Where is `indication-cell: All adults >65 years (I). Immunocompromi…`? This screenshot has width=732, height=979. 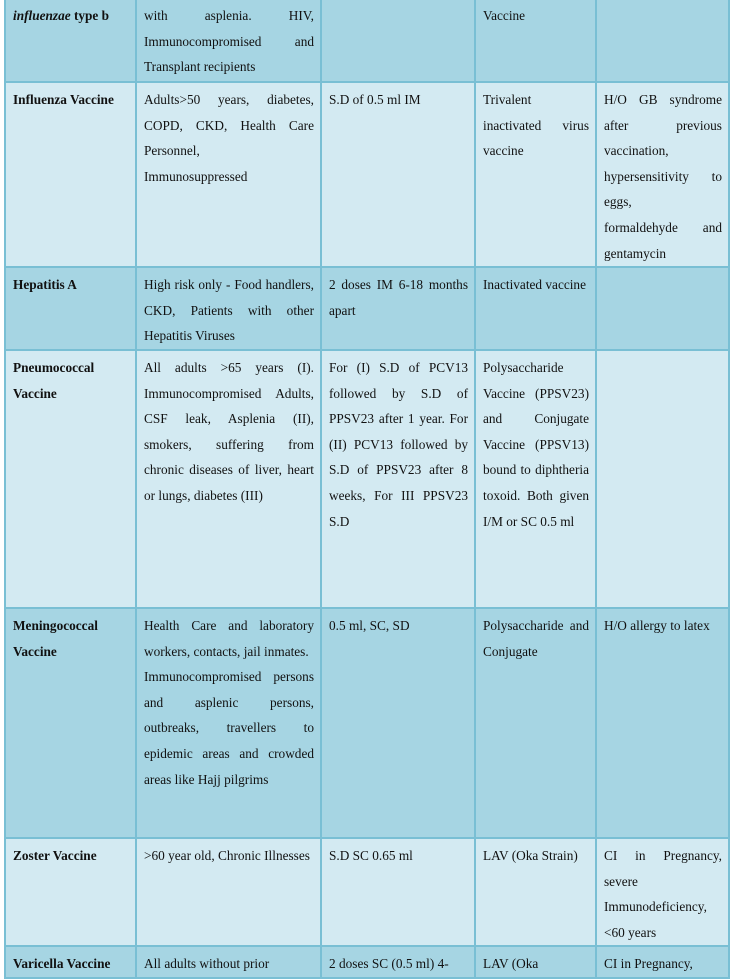
indication-cell: All adults >65 years (I). Immunocompromi… is located at coordinates (228, 478).